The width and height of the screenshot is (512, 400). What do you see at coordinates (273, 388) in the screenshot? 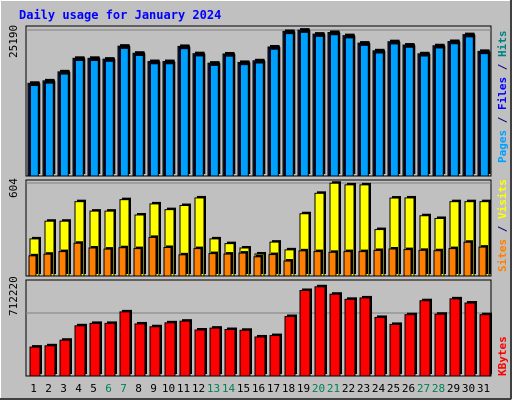
I see `x-tick-label-day-17: 17` at bounding box center [273, 388].